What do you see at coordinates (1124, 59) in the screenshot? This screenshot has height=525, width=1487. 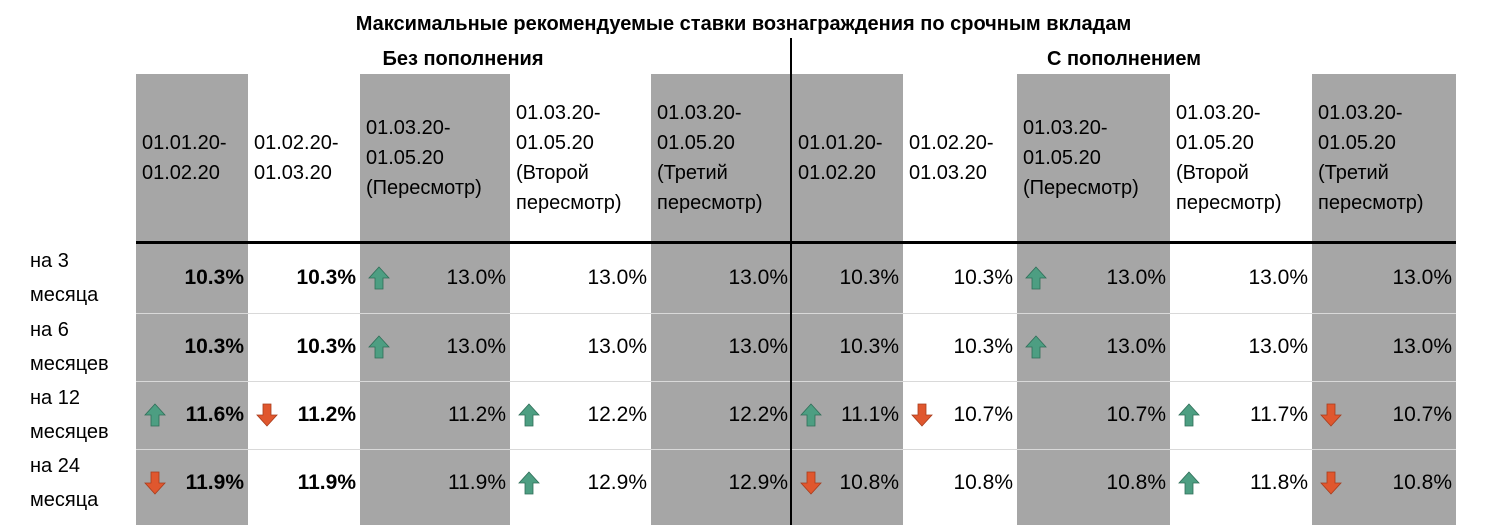 I see `group-title-with-topup: С пополнением` at bounding box center [1124, 59].